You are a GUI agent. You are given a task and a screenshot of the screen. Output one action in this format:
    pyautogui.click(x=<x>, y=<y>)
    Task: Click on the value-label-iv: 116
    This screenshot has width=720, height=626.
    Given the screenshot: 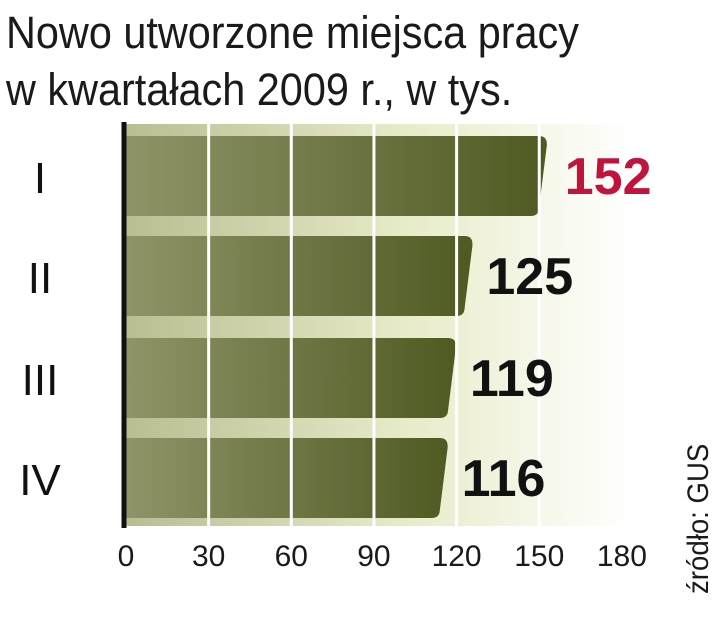 What is the action you would take?
    pyautogui.click(x=504, y=479)
    